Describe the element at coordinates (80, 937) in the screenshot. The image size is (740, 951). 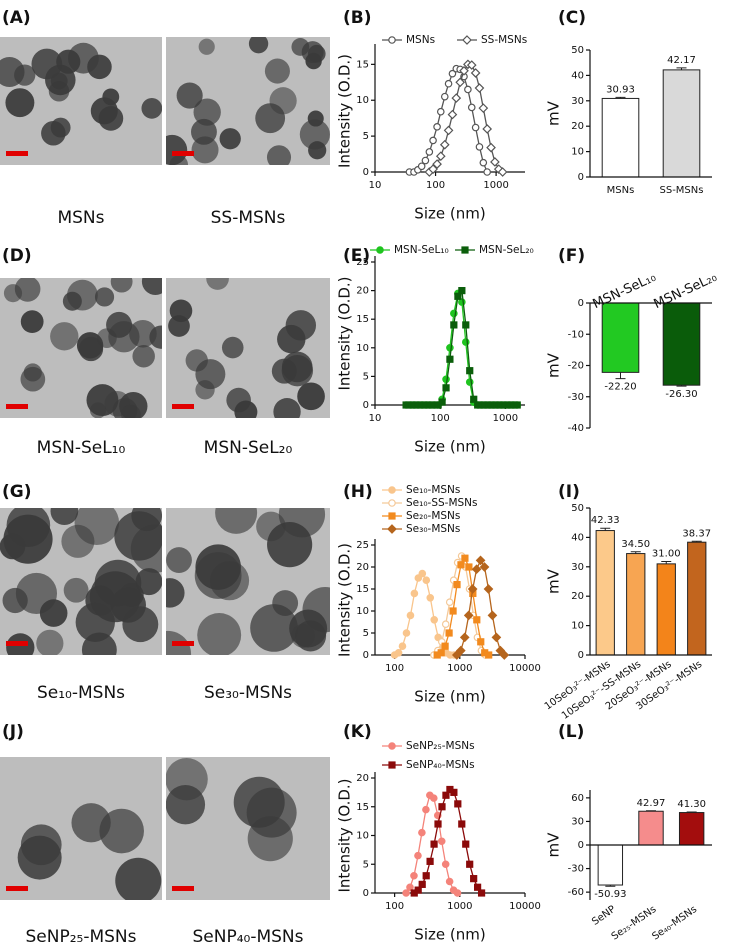
I see `image-caption: SeNP₂₅-MSNs` at that location.